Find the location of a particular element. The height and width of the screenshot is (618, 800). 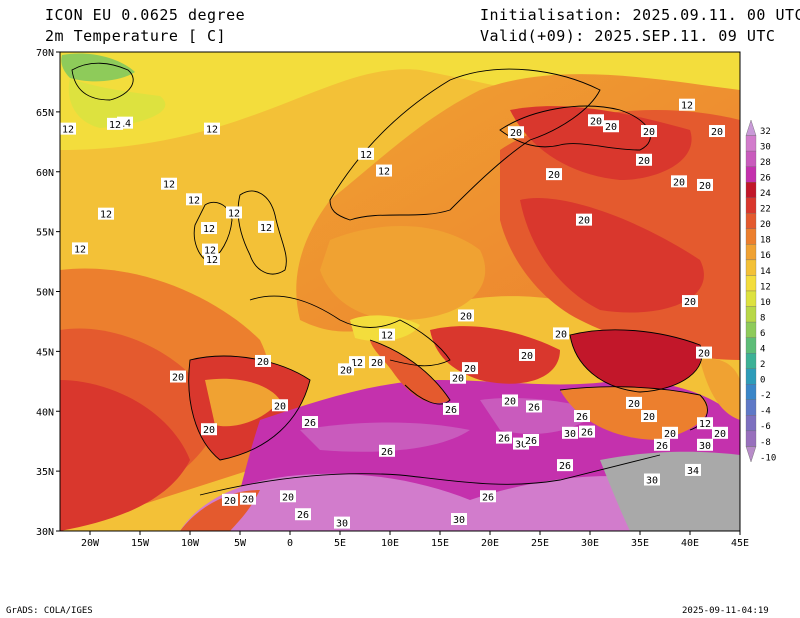

longitude-axis: 20W 15W 10W 5W 0 5E 10E 15E 20E 25E 30E 35E 40E 45E is located at coordinates (415, 540).